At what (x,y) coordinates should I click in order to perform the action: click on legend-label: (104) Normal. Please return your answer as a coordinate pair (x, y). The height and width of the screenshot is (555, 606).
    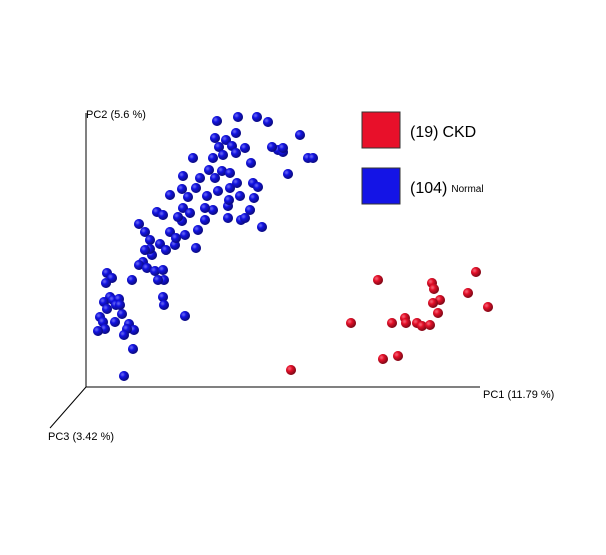
    Looking at the image, I should click on (447, 188).